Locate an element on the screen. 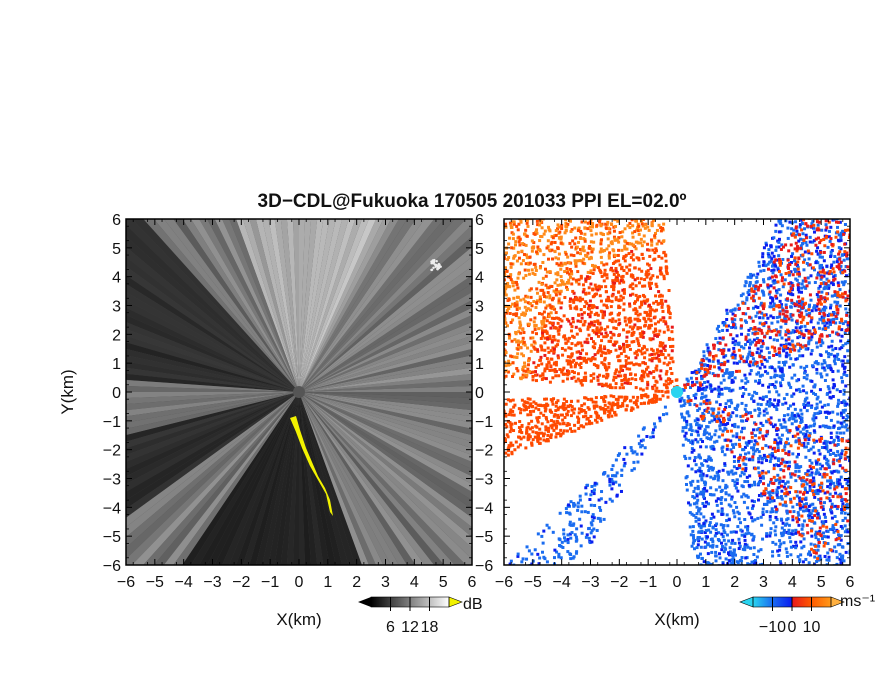 This screenshot has width=880, height=680. left-colorbar-high-extension is located at coordinates (455, 602).